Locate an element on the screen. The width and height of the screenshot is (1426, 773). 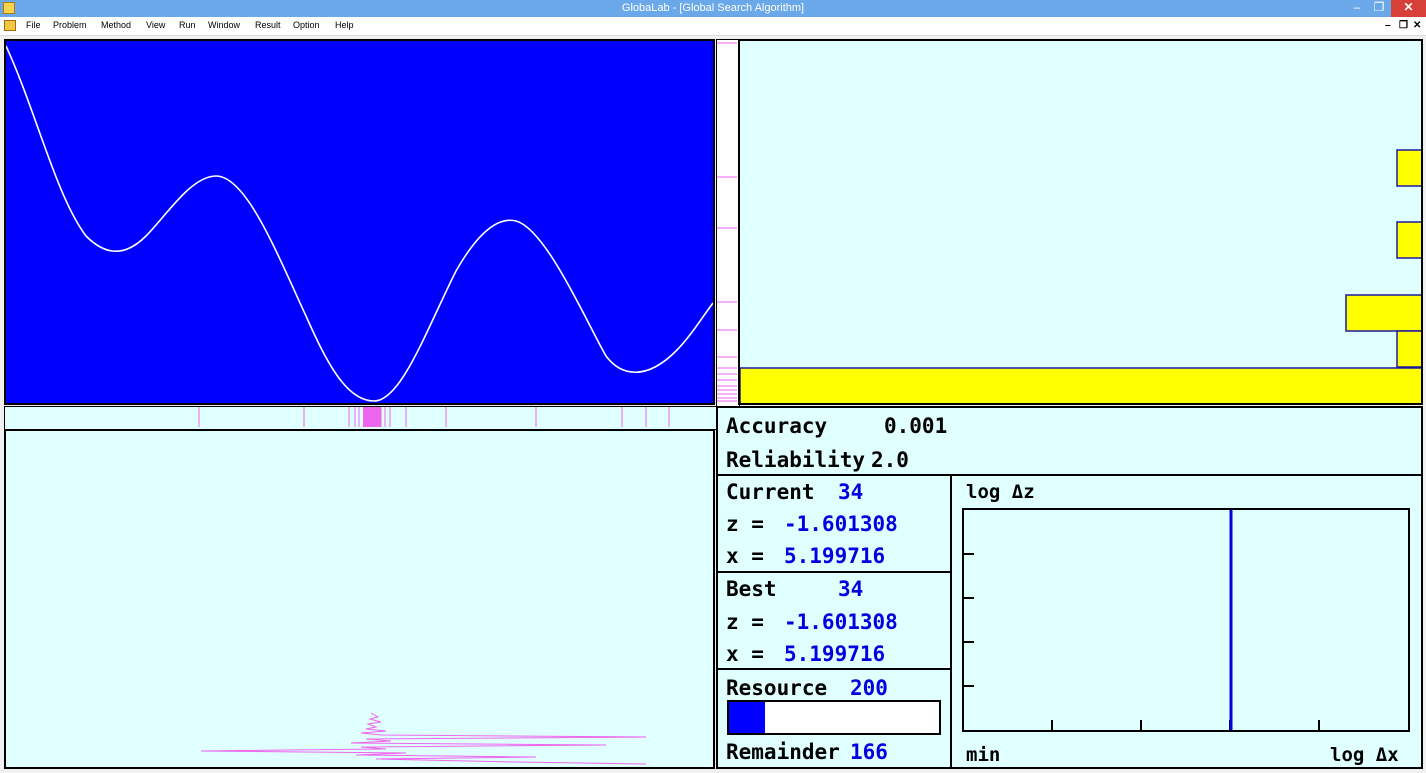
resource-progress-fill is located at coordinates (747, 717).